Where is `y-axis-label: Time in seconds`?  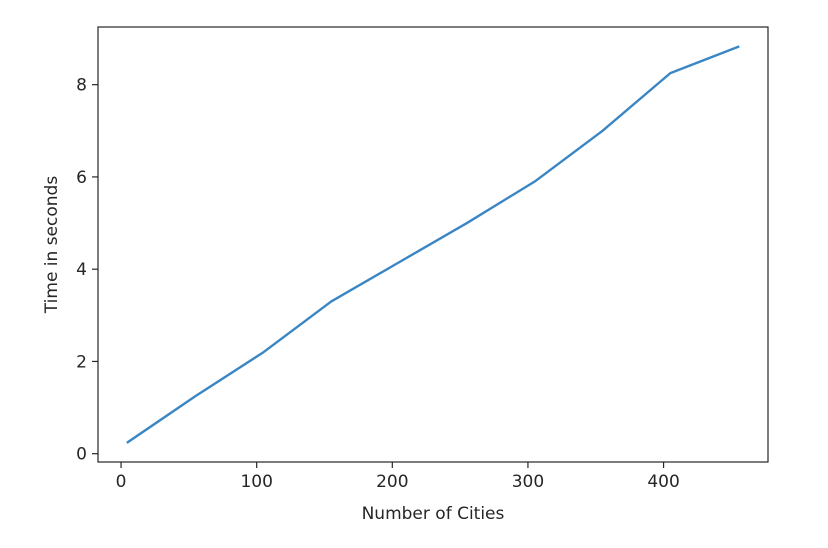
y-axis-label: Time in seconds is located at coordinates (52, 245).